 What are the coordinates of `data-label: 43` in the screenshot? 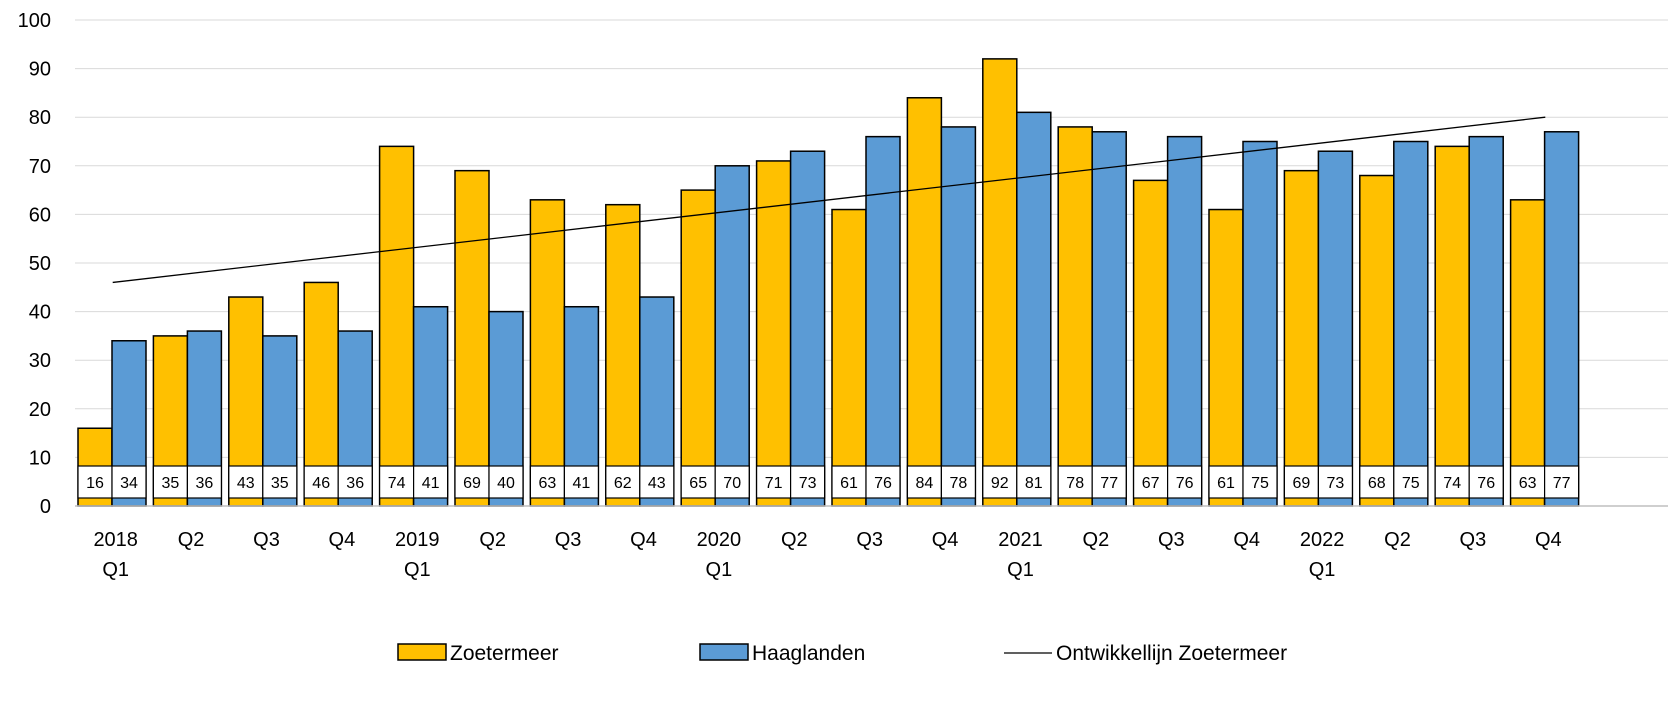 It's located at (246, 483).